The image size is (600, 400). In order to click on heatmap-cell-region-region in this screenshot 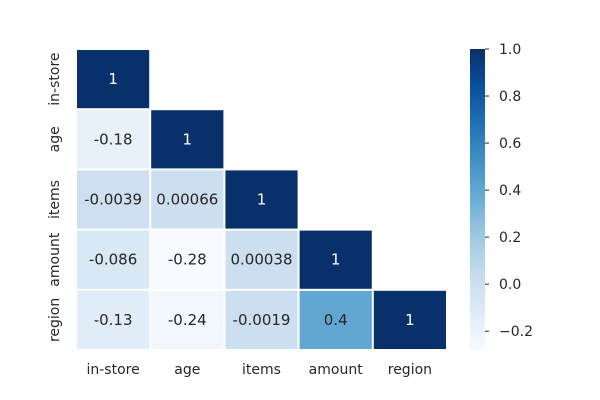, I will do `click(409, 319)`.